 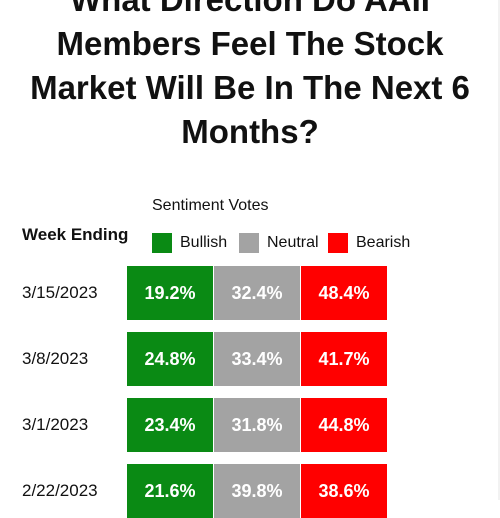 What do you see at coordinates (170, 425) in the screenshot?
I see `bullish-cell: 23.4%` at bounding box center [170, 425].